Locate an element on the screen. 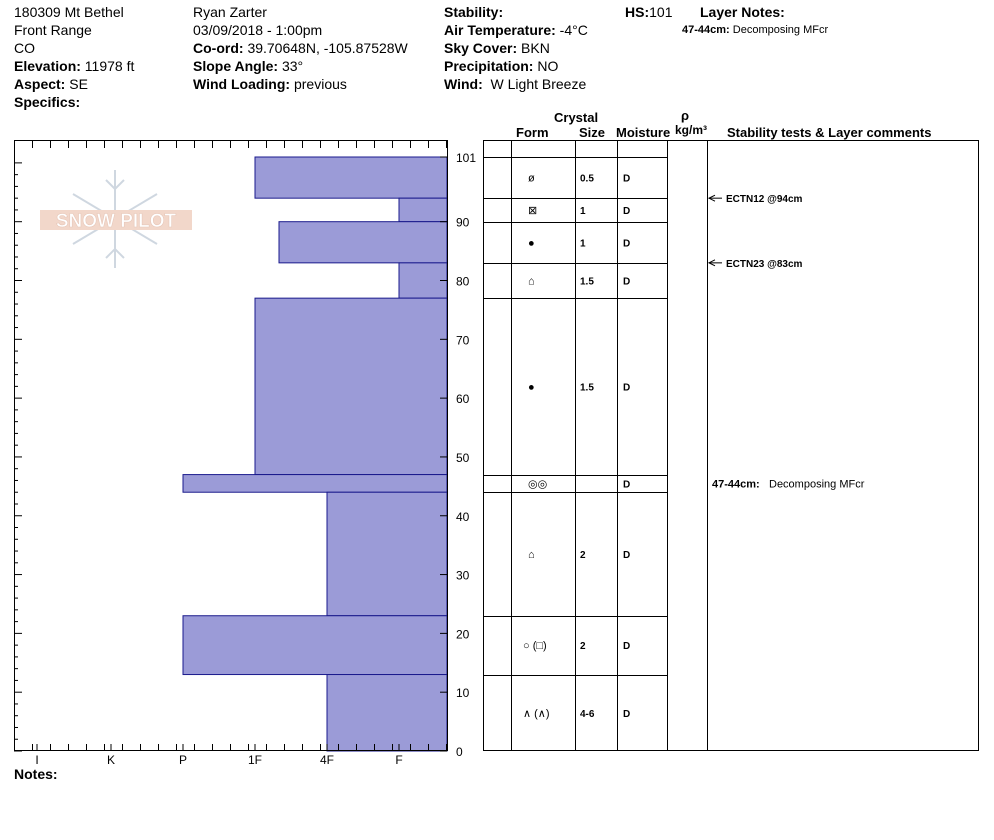  stability-label: Stability: is located at coordinates (474, 12).